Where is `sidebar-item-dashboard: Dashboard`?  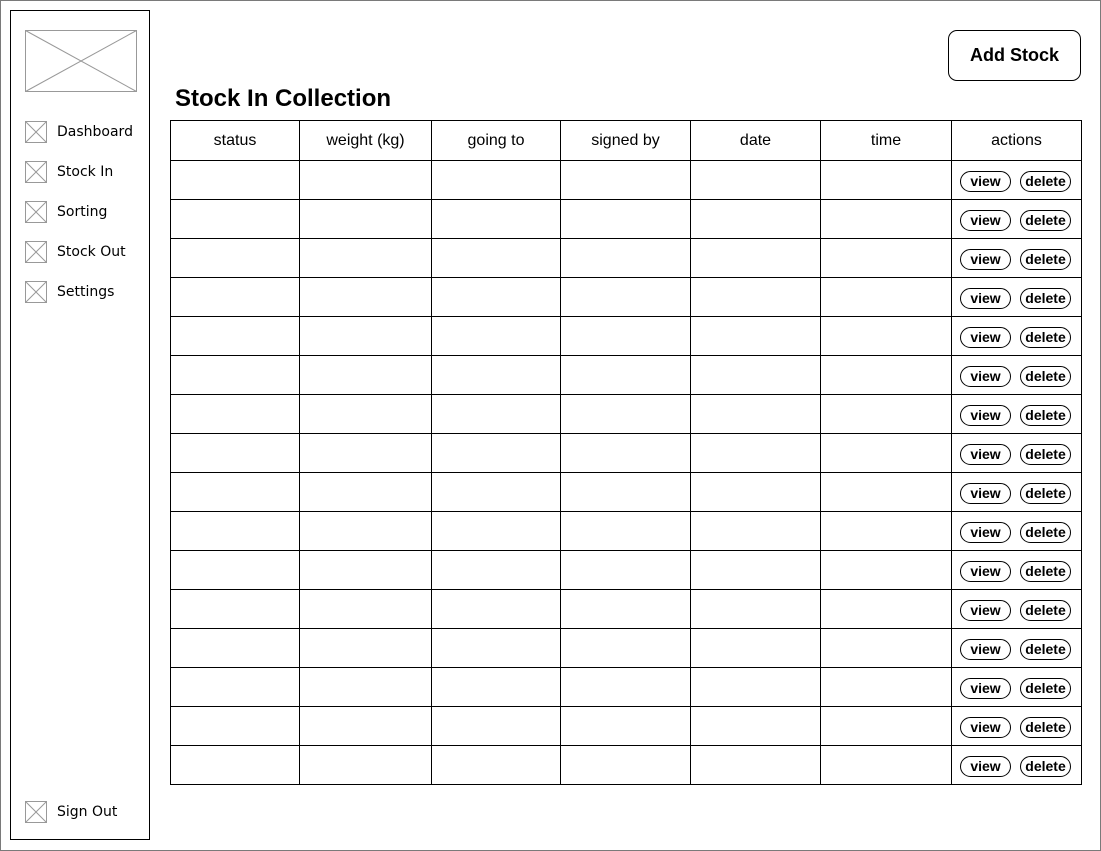 sidebar-item-dashboard: Dashboard is located at coordinates (85, 132).